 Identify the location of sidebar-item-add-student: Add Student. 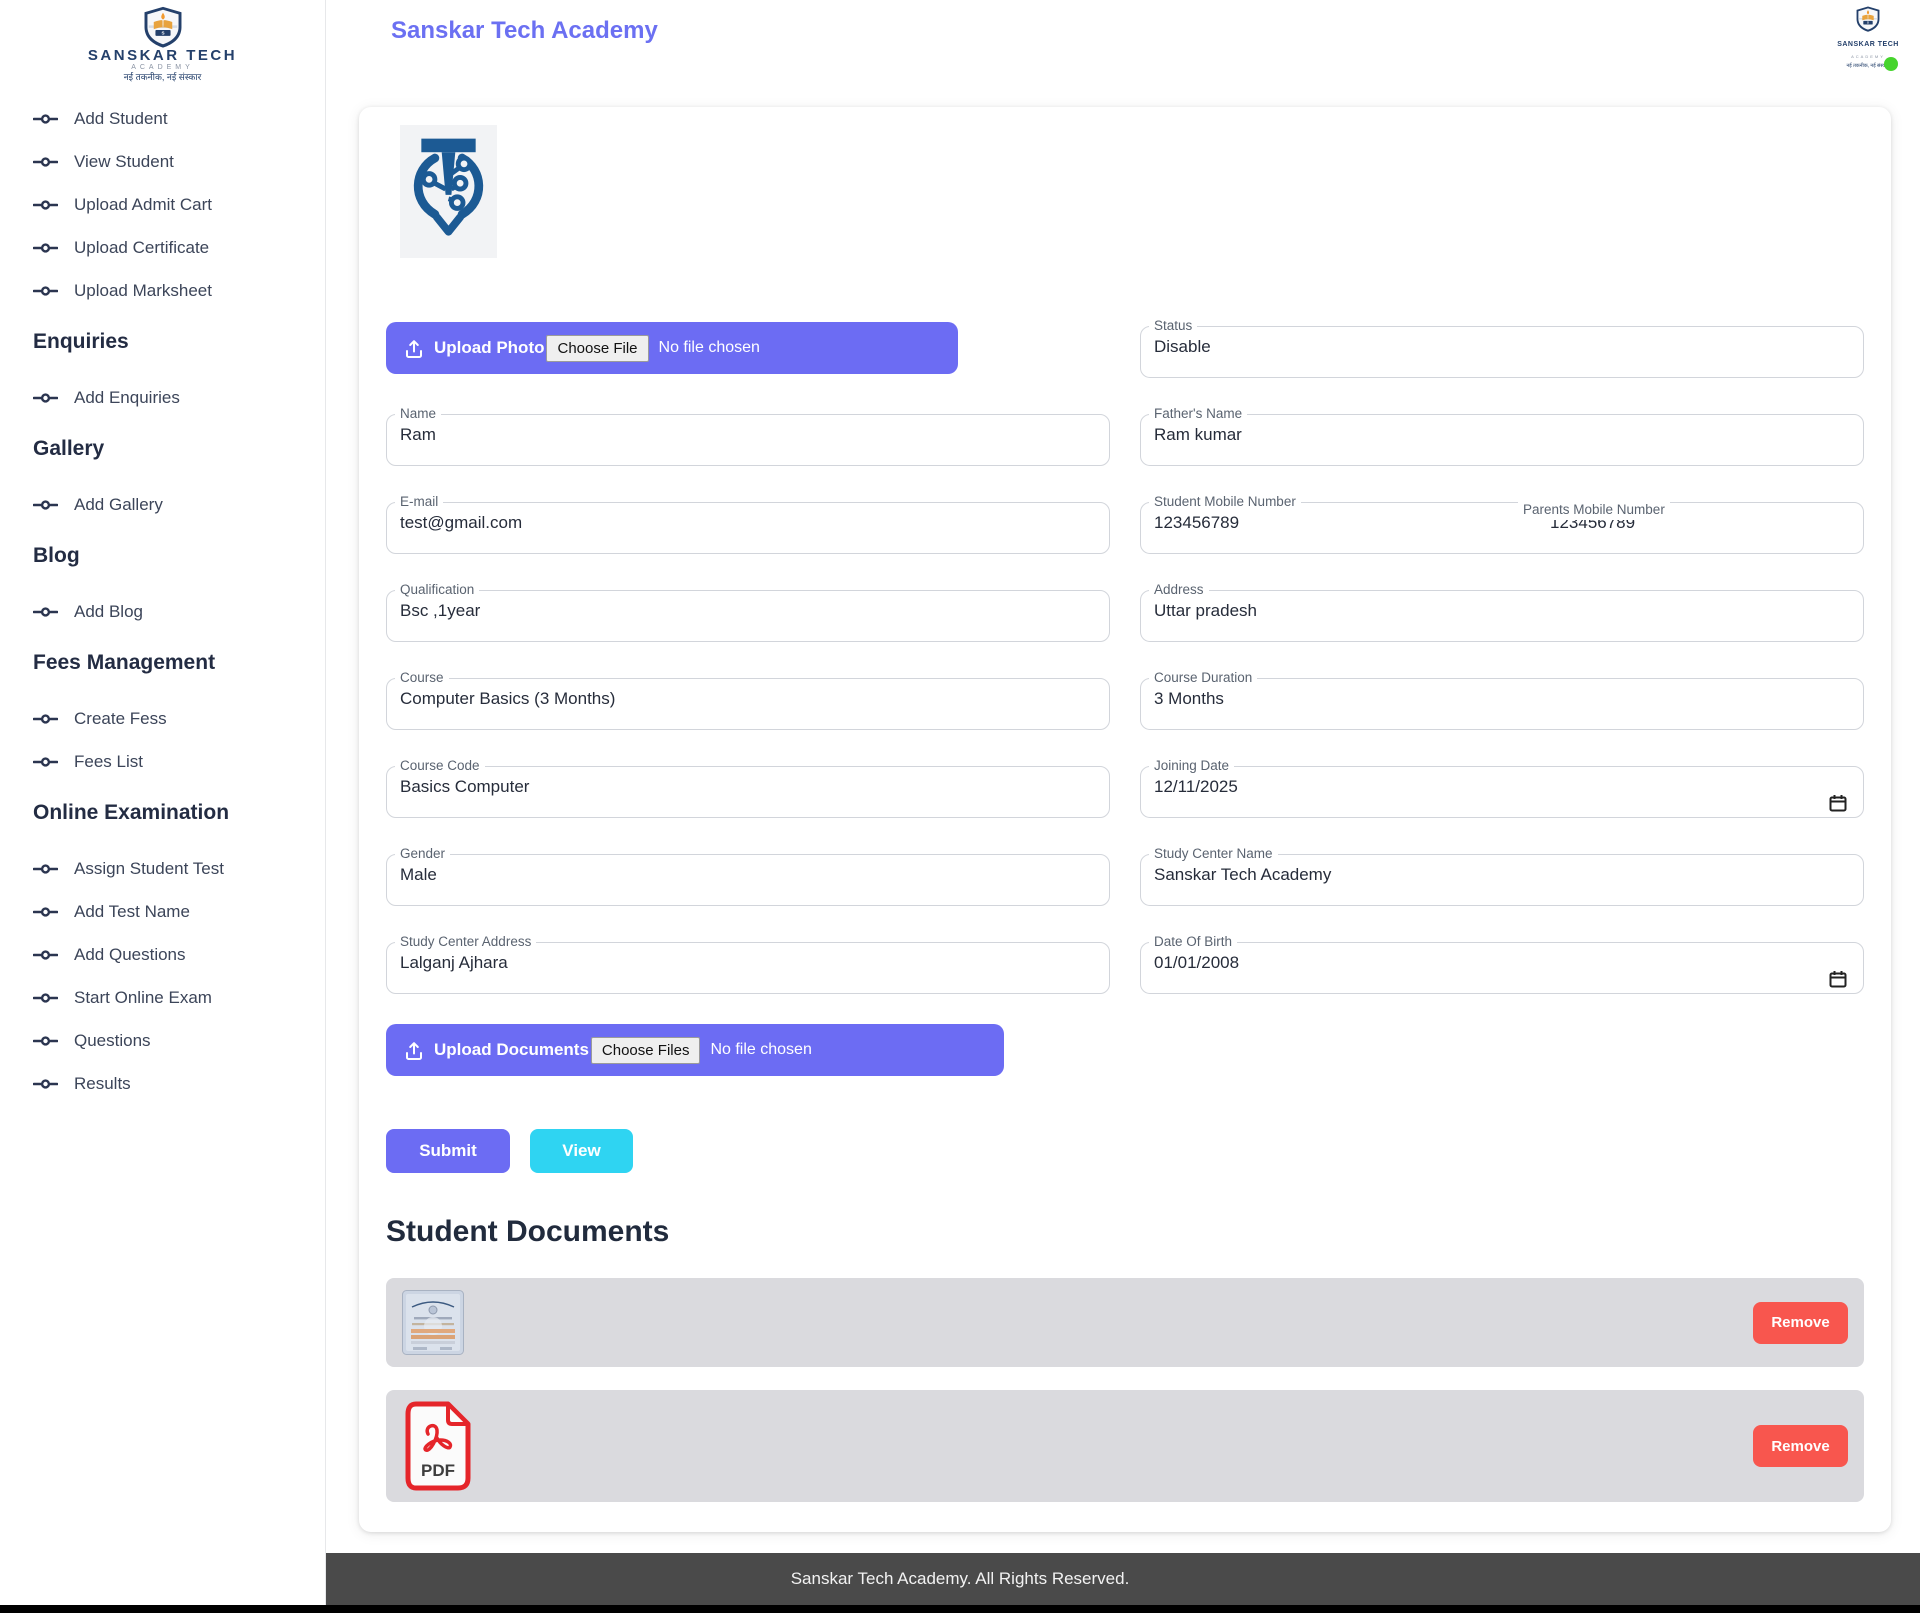
(162, 118).